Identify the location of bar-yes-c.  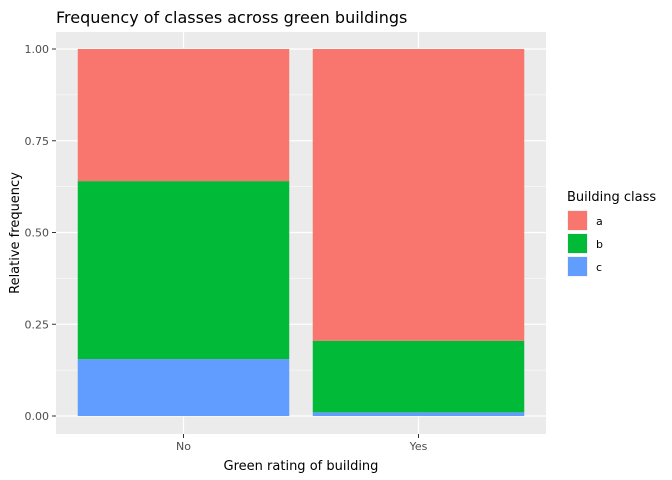
(418, 414).